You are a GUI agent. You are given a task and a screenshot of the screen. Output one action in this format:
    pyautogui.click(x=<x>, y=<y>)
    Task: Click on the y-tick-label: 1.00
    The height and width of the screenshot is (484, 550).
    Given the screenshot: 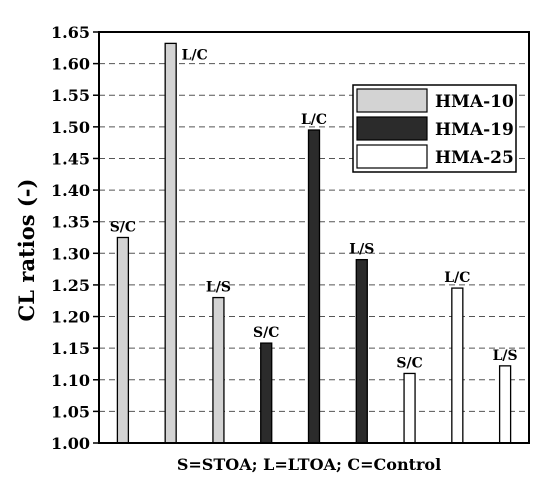 What is the action you would take?
    pyautogui.click(x=70, y=443)
    